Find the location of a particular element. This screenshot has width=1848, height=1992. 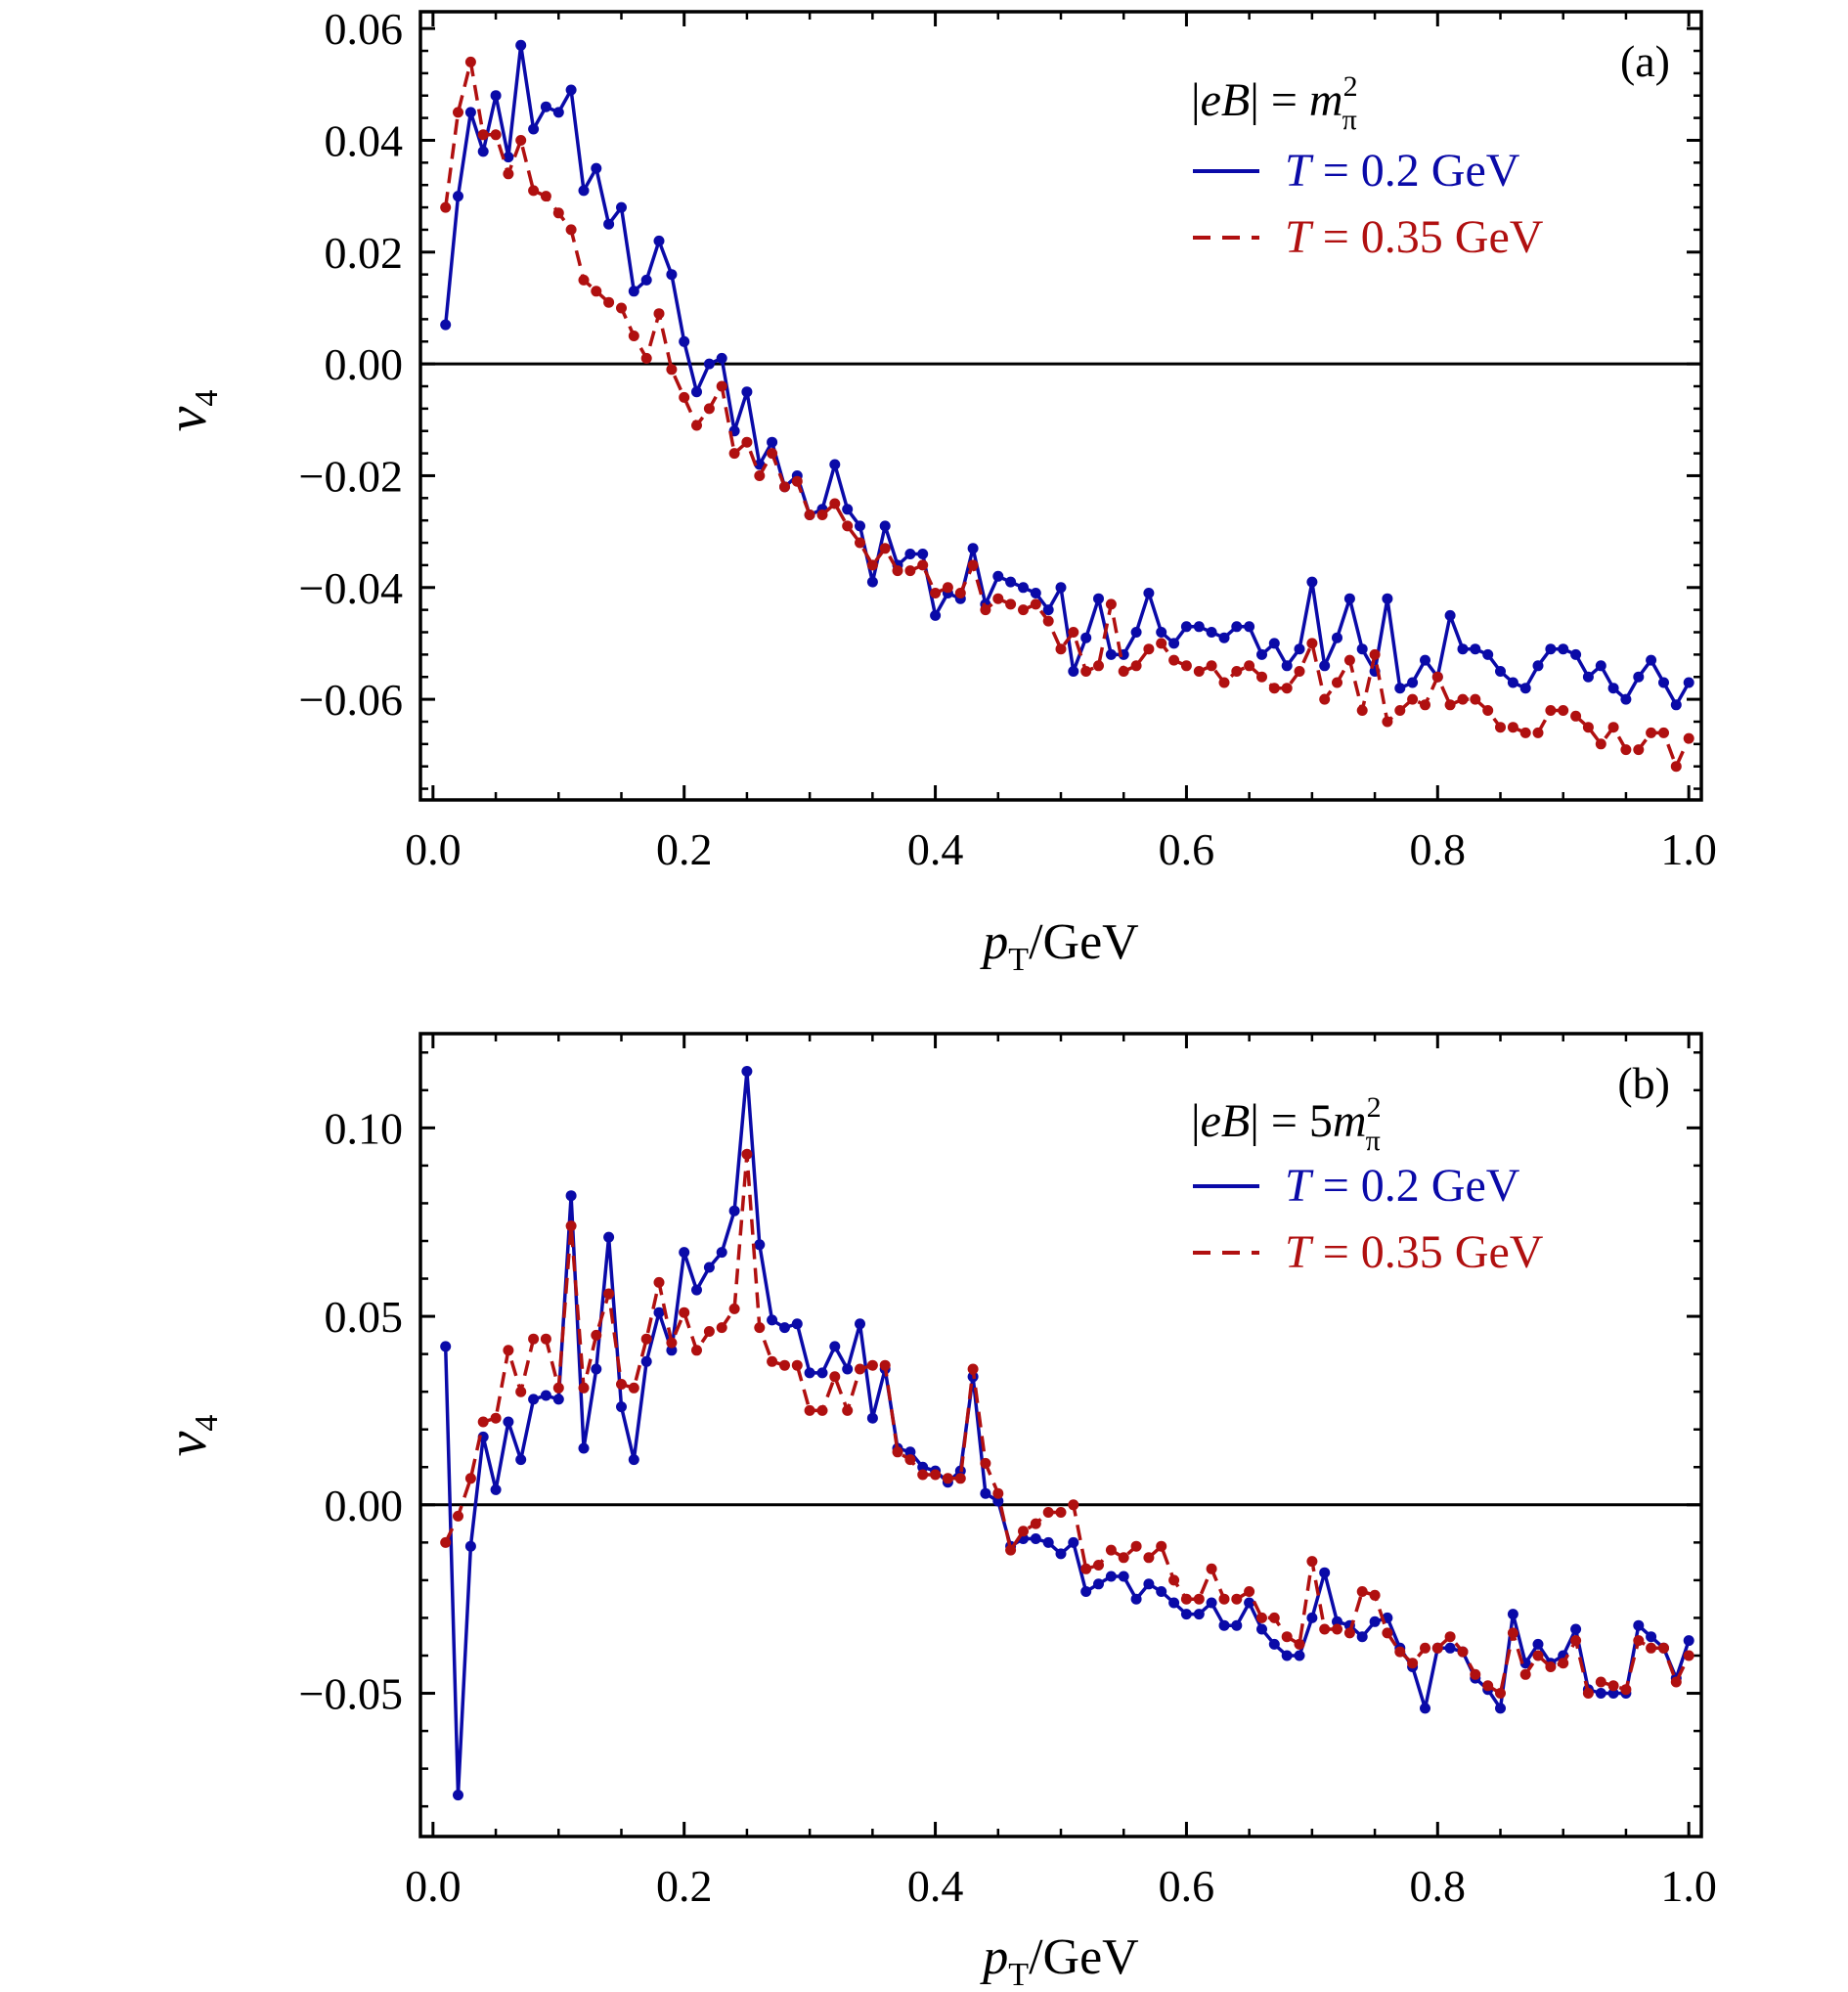

y-tick-label: −0.06 is located at coordinates (351, 700).